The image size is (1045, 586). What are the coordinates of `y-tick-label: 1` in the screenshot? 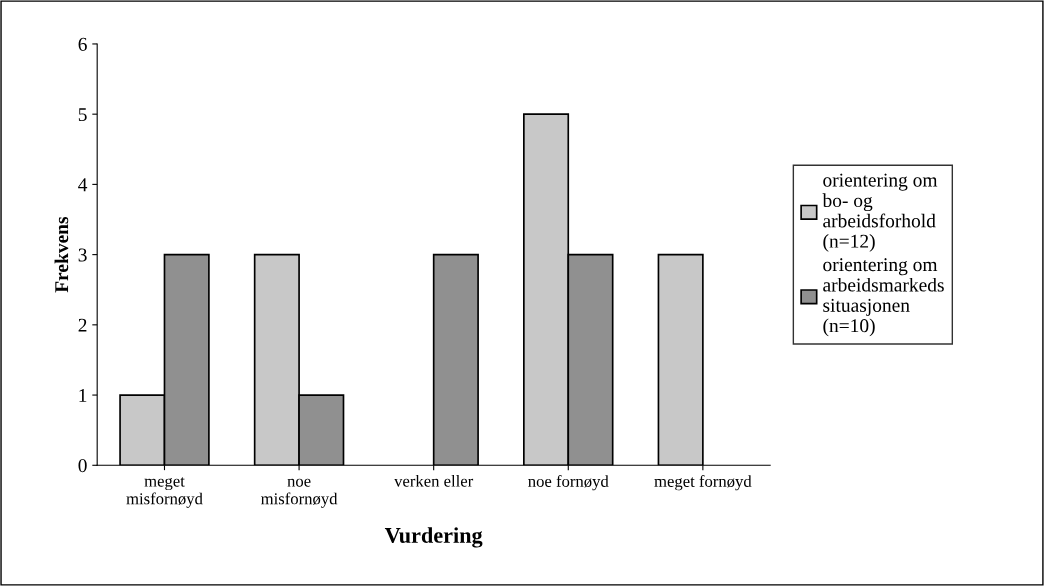 It's located at (83, 395).